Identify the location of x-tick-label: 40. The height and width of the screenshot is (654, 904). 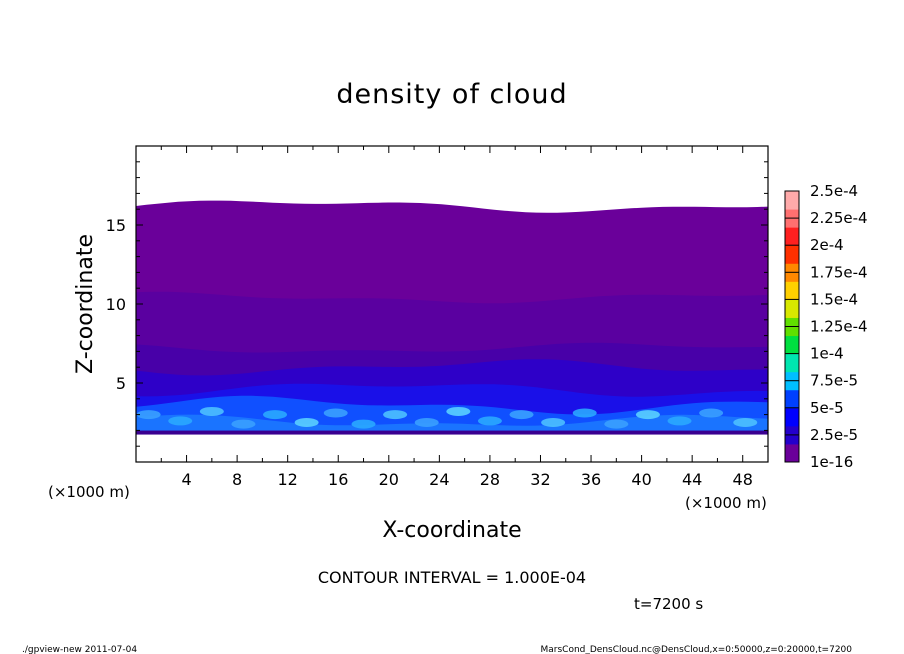
(641, 479).